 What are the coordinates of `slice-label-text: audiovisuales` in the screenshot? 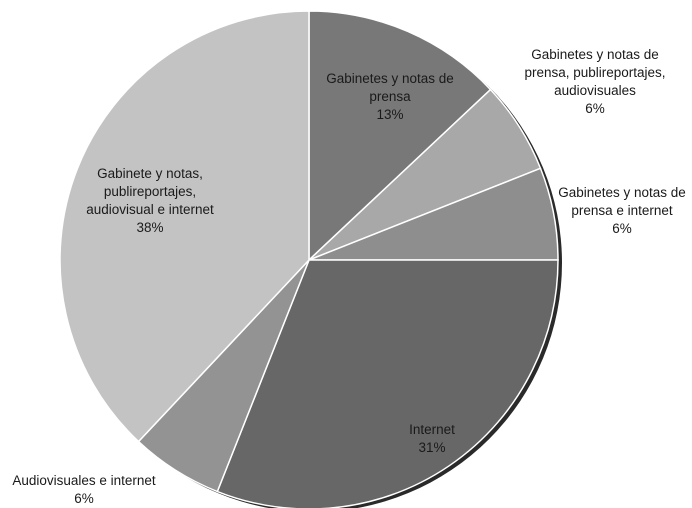 It's located at (595, 90).